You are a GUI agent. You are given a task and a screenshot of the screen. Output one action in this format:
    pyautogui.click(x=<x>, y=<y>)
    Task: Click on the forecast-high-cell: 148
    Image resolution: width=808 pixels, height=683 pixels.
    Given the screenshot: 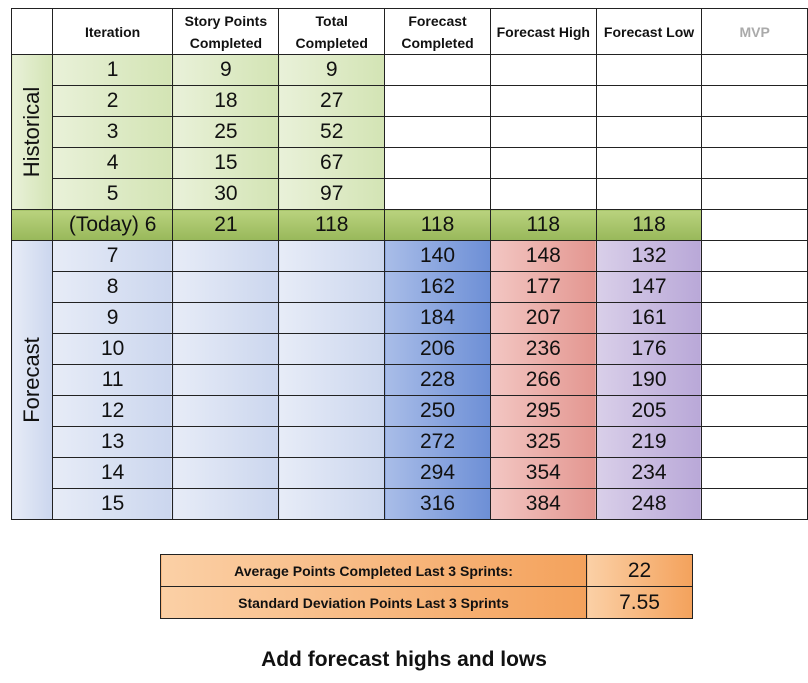 What is the action you would take?
    pyautogui.click(x=543, y=256)
    